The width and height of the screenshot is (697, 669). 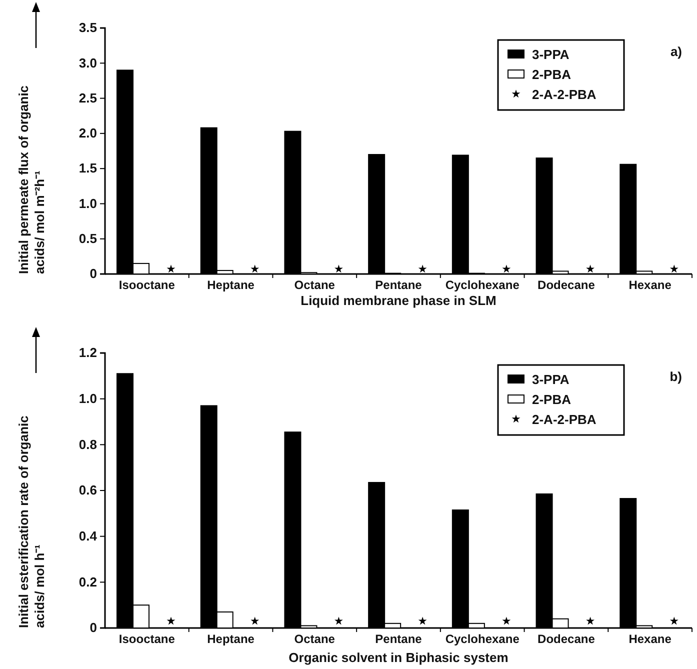 I want to click on y-axis-title: Initial esterification rate of organic acids/ mol h⁻¹, so click(x=31, y=522).